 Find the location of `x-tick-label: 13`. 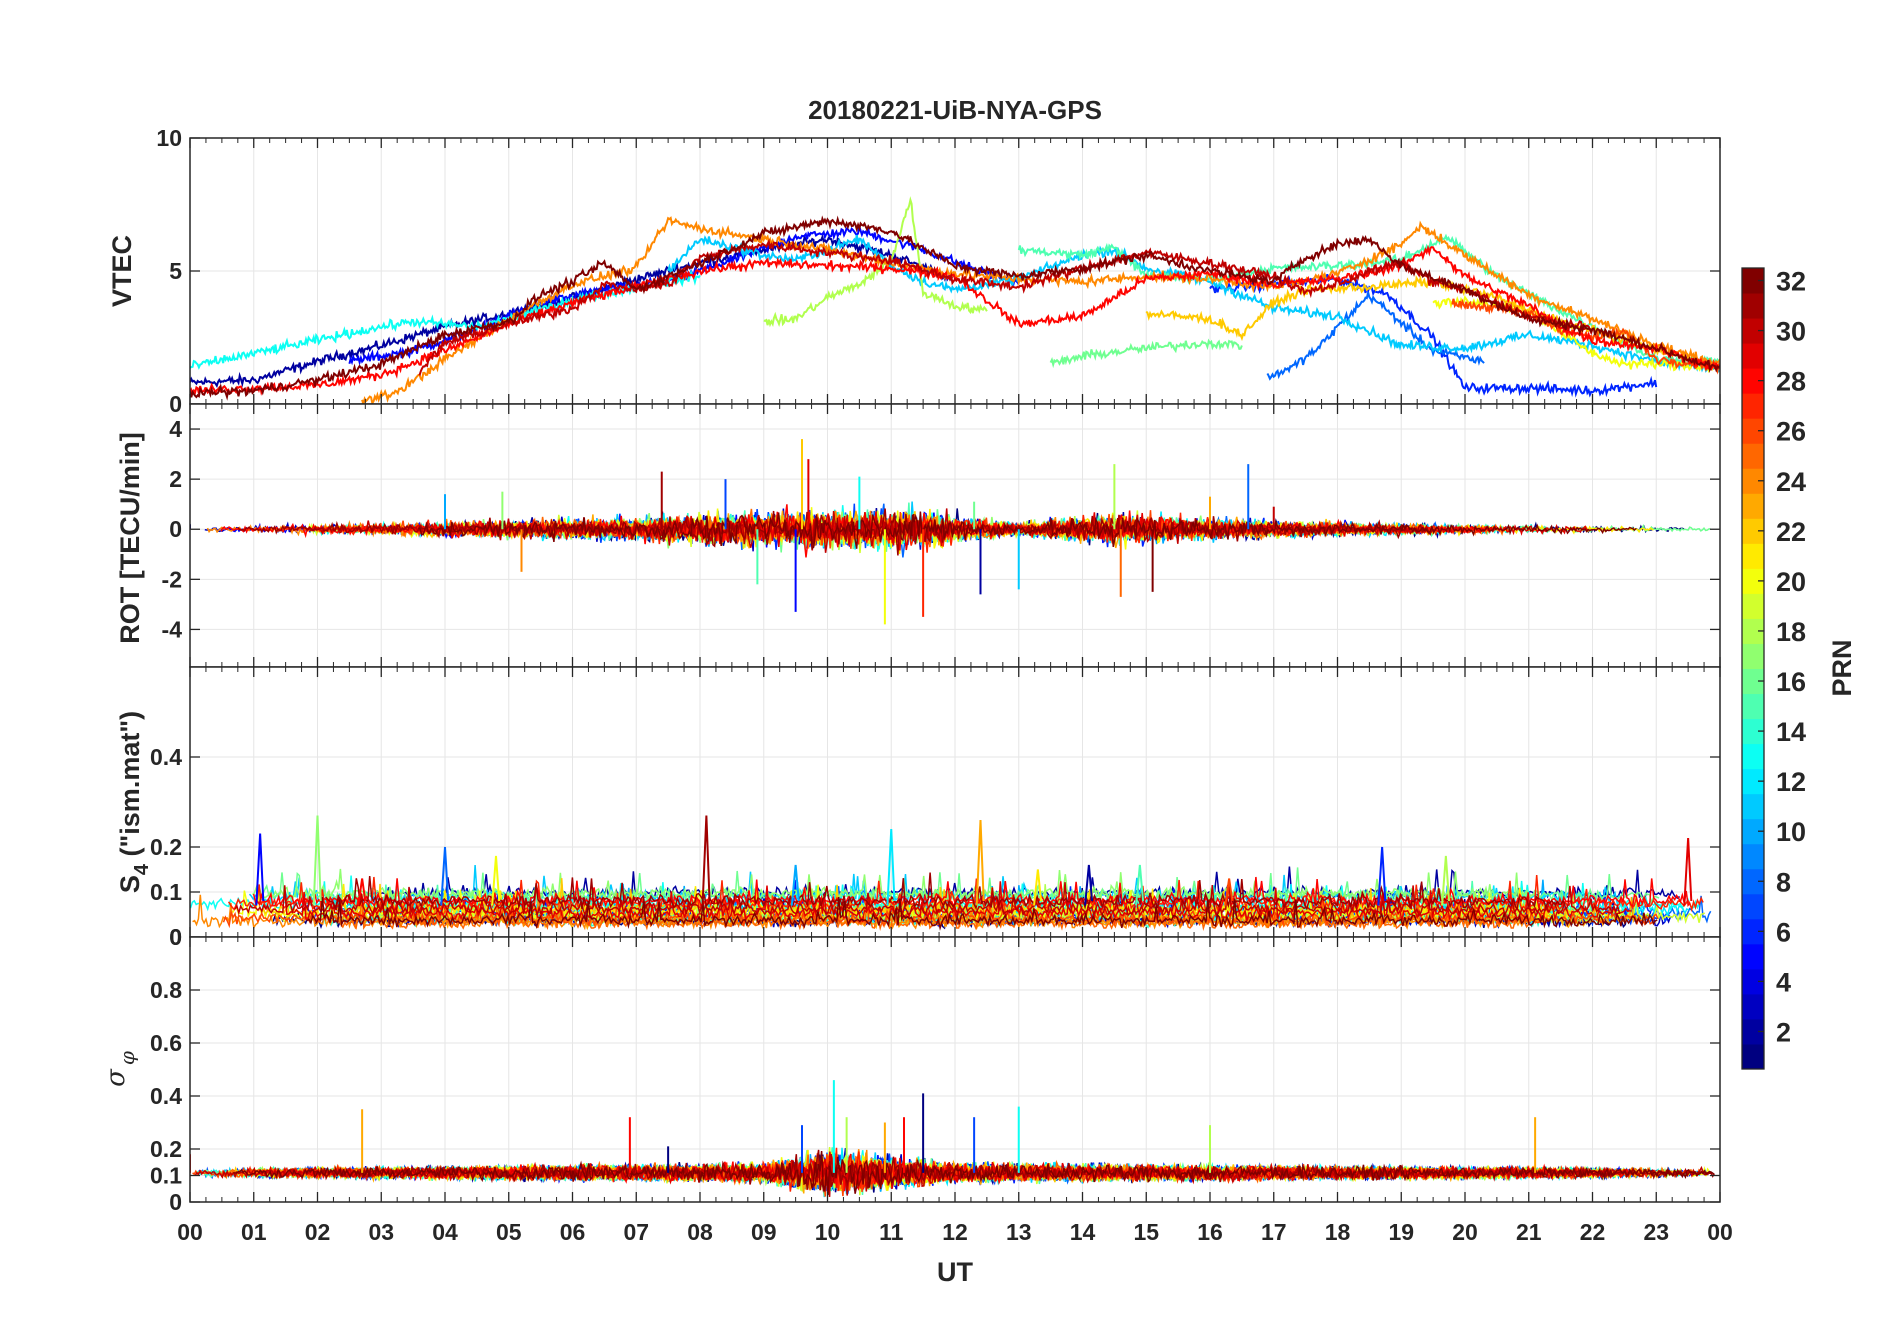

x-tick-label: 13 is located at coordinates (1019, 1232).